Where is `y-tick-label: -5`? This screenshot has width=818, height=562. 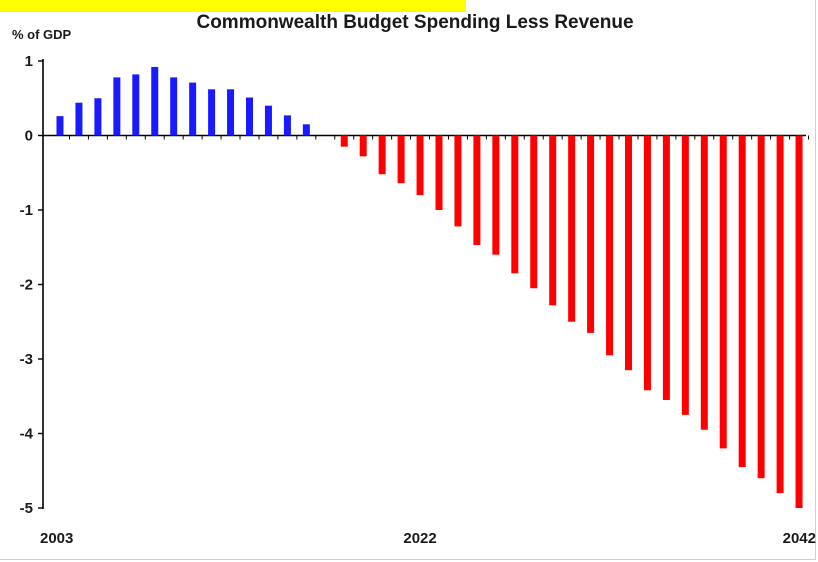 y-tick-label: -5 is located at coordinates (26, 508).